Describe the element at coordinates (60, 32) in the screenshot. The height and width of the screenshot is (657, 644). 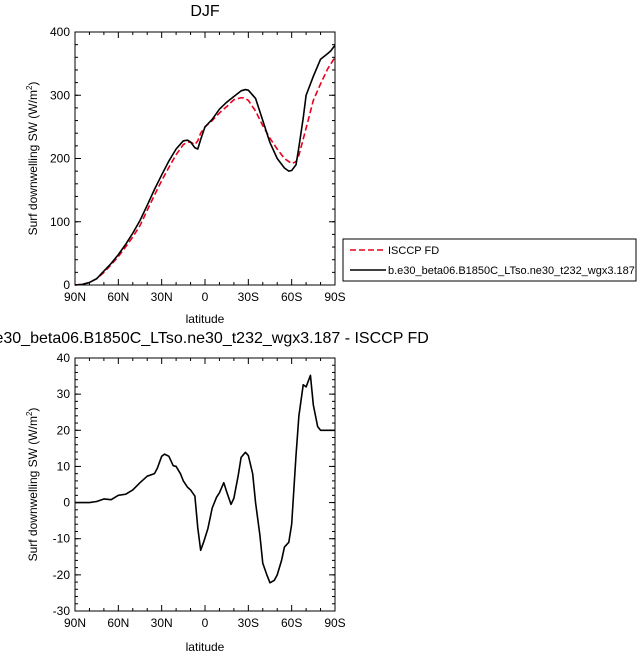
I see `top-chart-y-tick-label: 400` at that location.